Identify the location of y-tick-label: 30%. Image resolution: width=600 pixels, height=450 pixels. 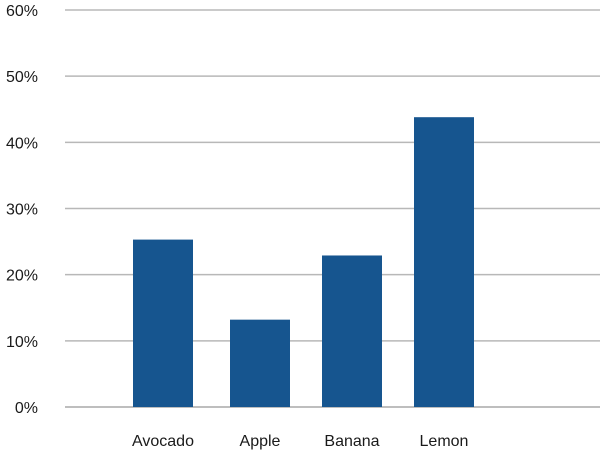
(22, 210).